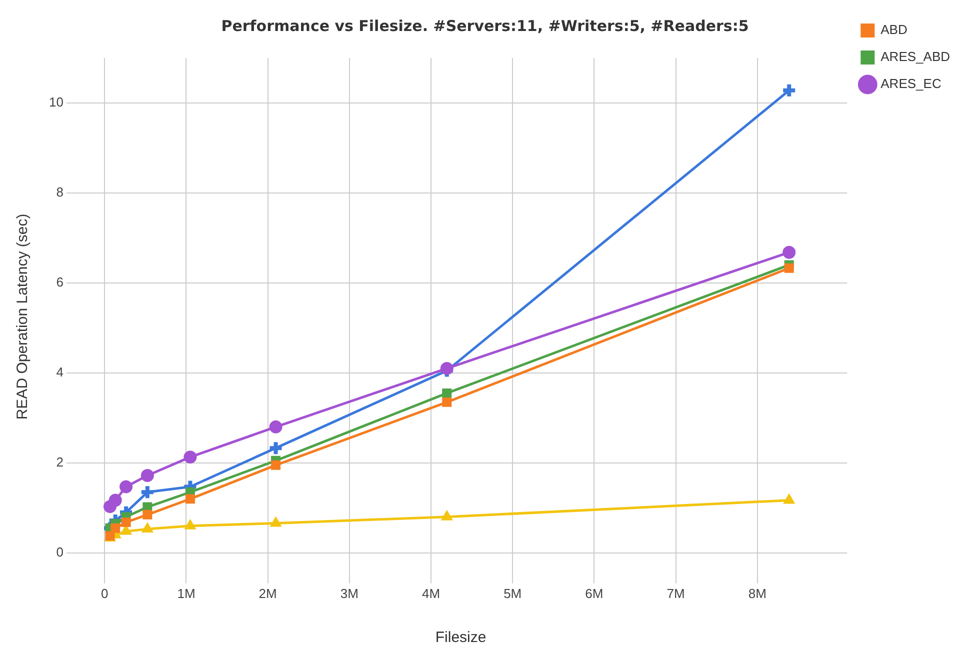  Describe the element at coordinates (60, 282) in the screenshot. I see `y-tick-label: 6` at that location.